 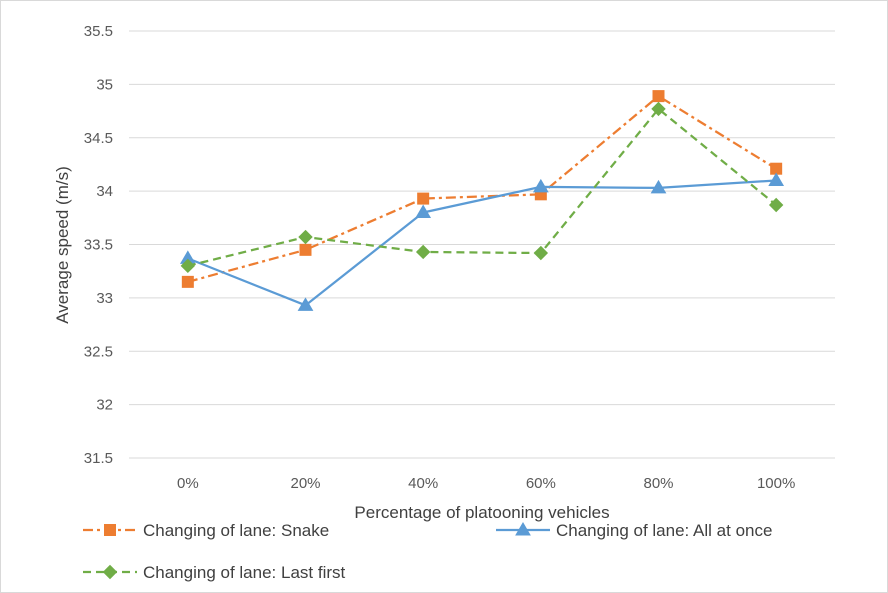 What do you see at coordinates (481, 512) in the screenshot?
I see `x-axis-title: Percentage of platooning vehicles` at bounding box center [481, 512].